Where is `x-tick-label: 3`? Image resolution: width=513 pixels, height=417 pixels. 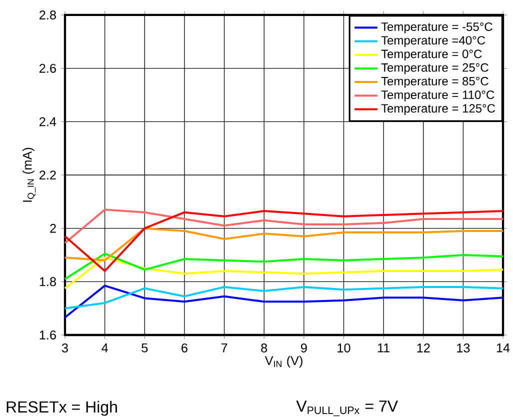 x-tick-label: 3 is located at coordinates (65, 347).